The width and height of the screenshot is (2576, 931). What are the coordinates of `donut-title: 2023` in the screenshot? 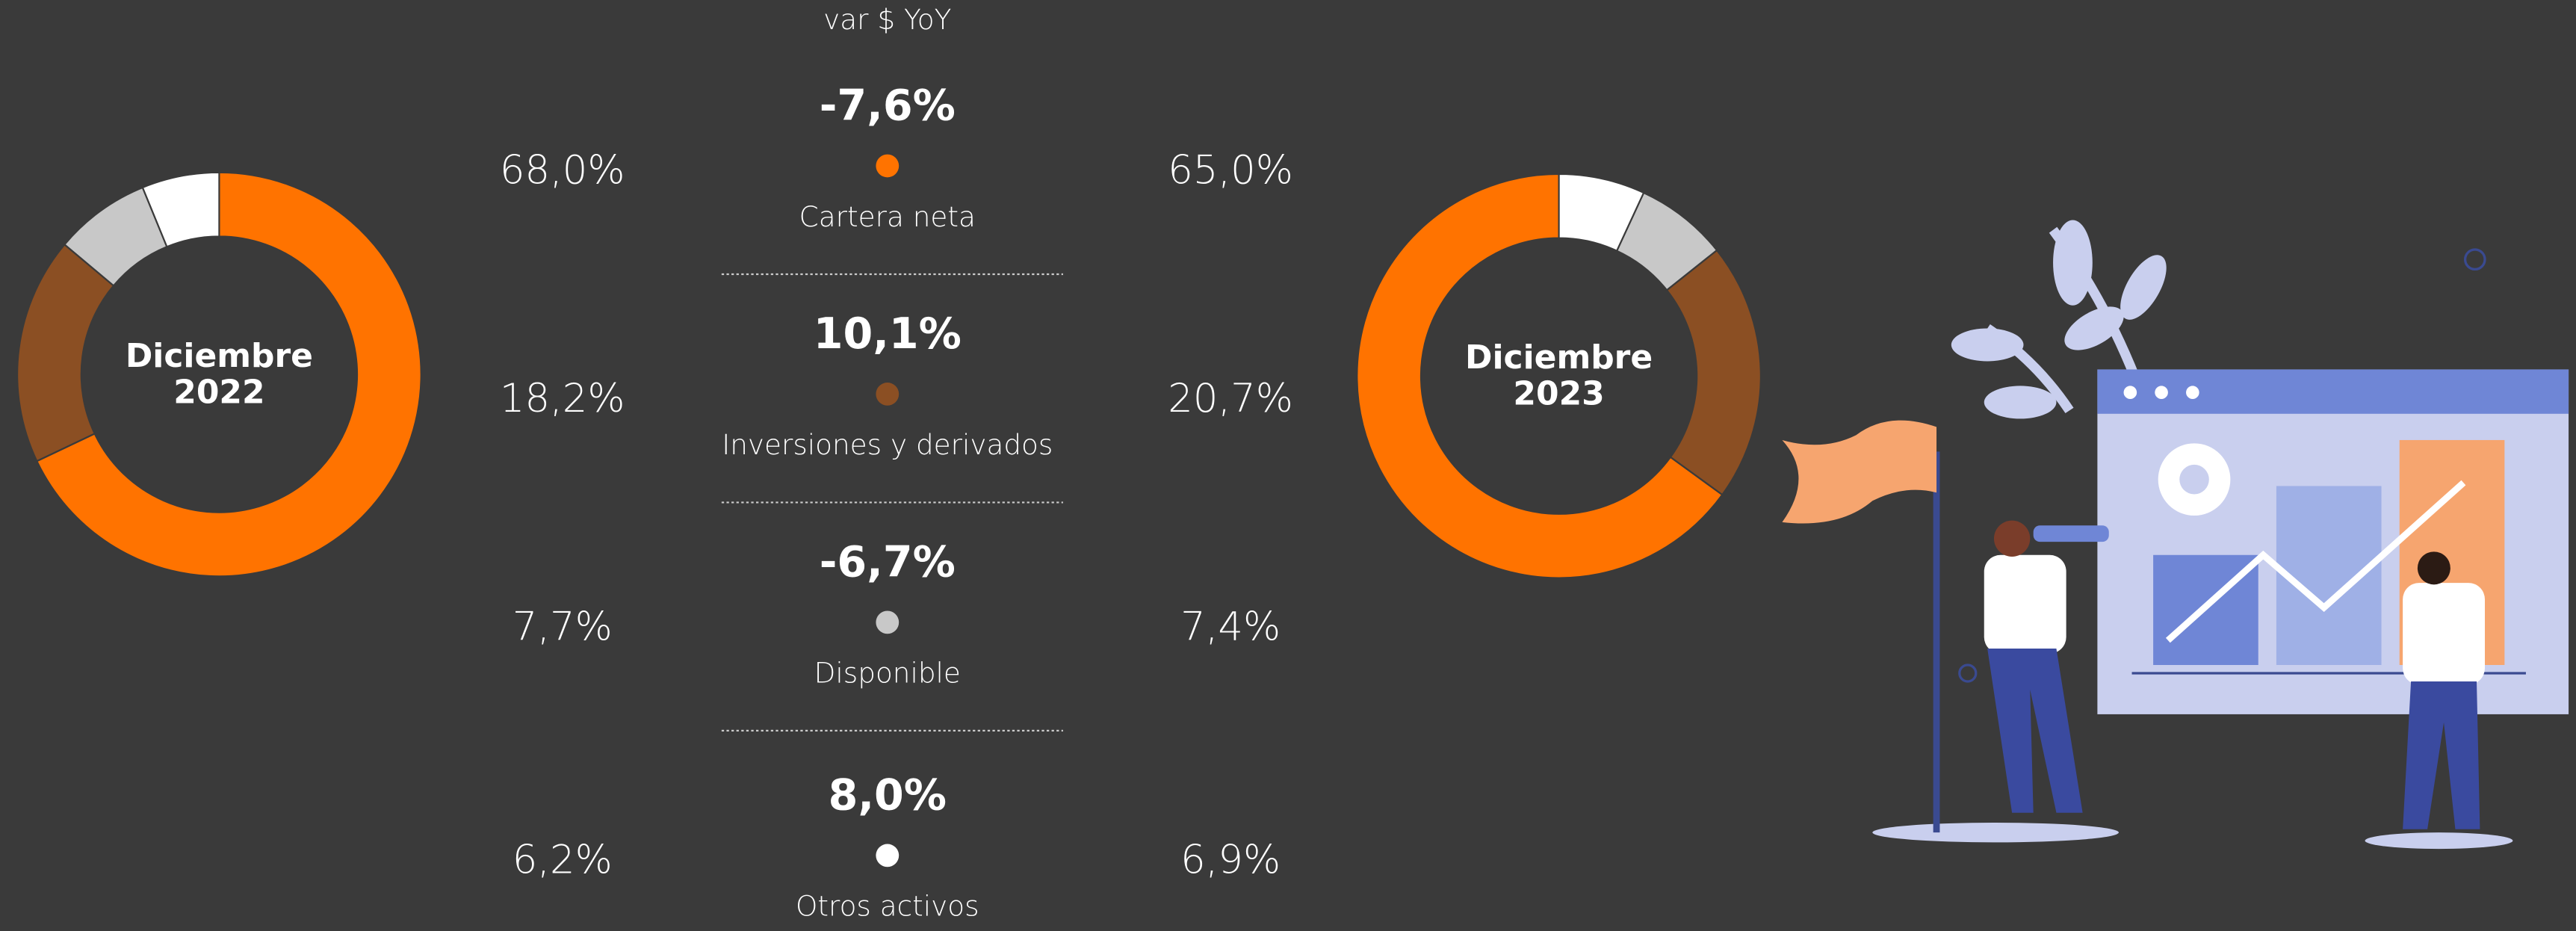 It's located at (1558, 394).